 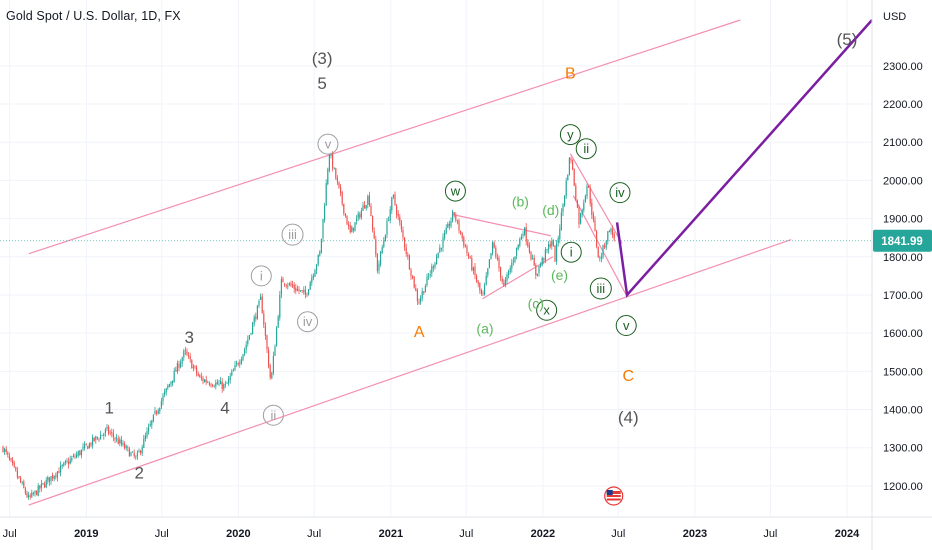 I want to click on wave-label-circle, so click(x=626, y=326).